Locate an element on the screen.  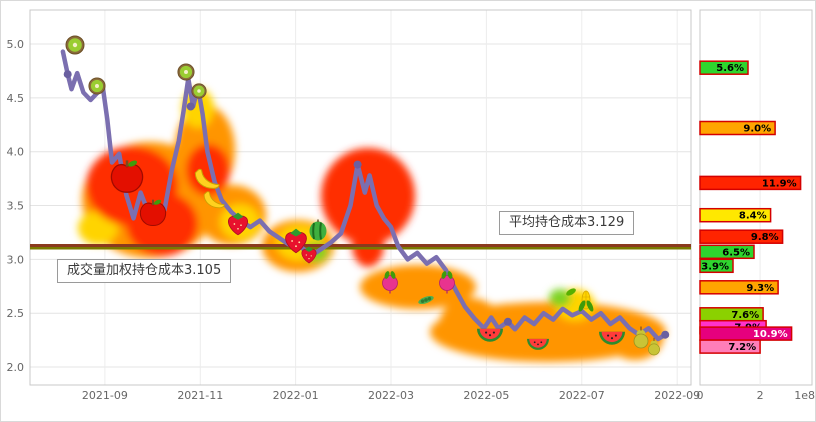
profile-tick-label: 0 is located at coordinates (700, 395).